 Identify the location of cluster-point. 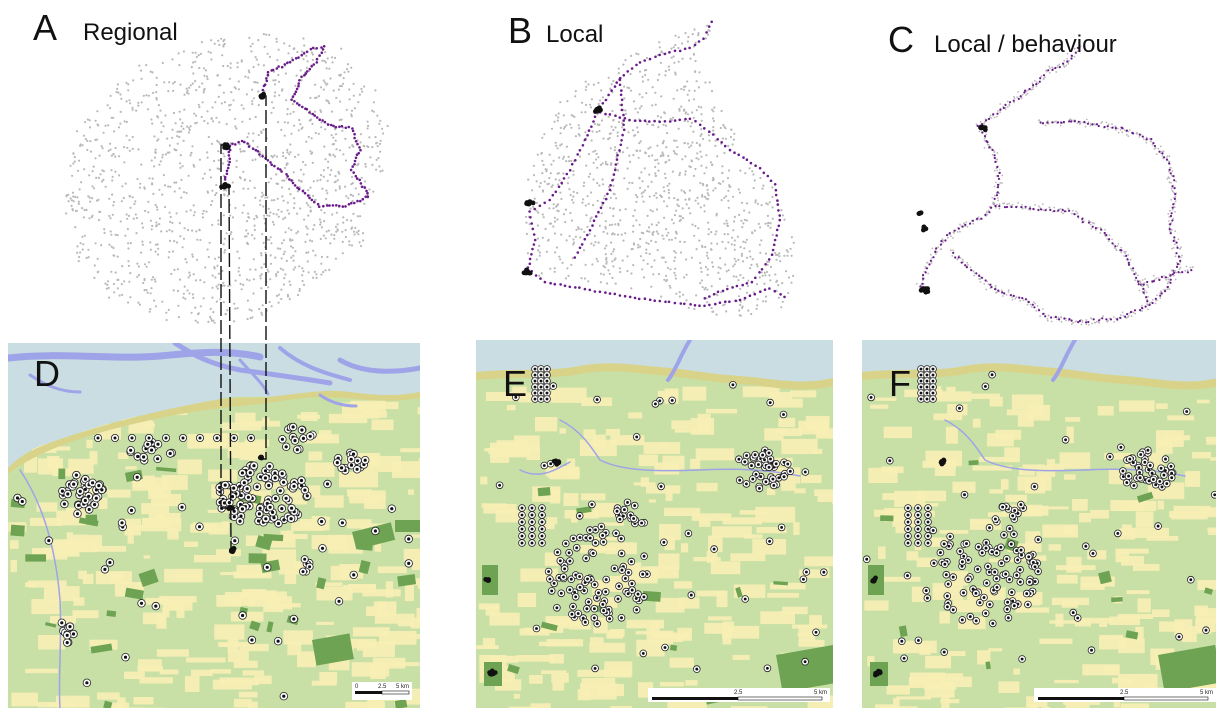
(927, 289).